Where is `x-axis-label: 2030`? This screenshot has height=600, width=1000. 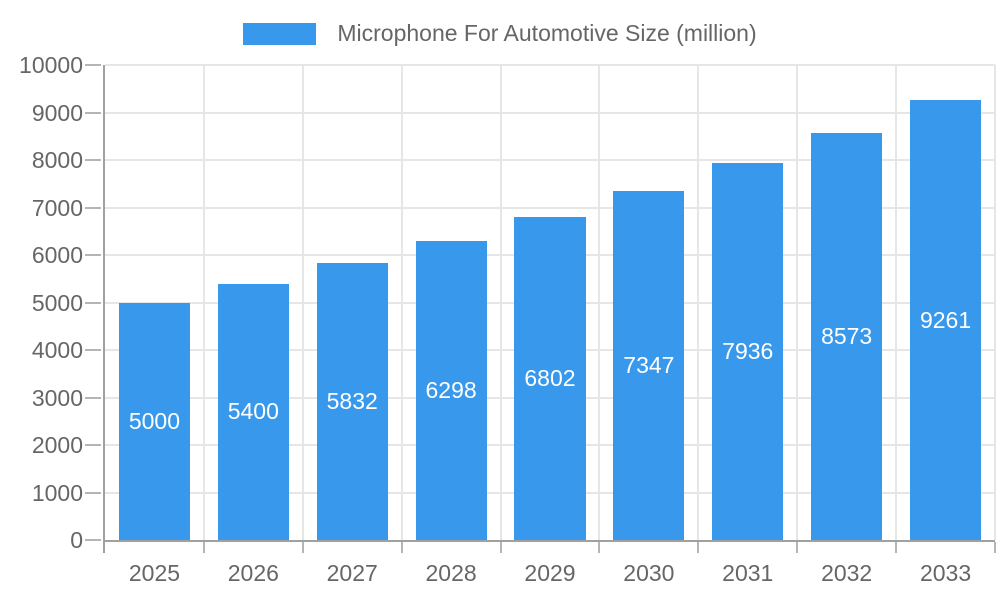 x-axis-label: 2030 is located at coordinates (649, 573).